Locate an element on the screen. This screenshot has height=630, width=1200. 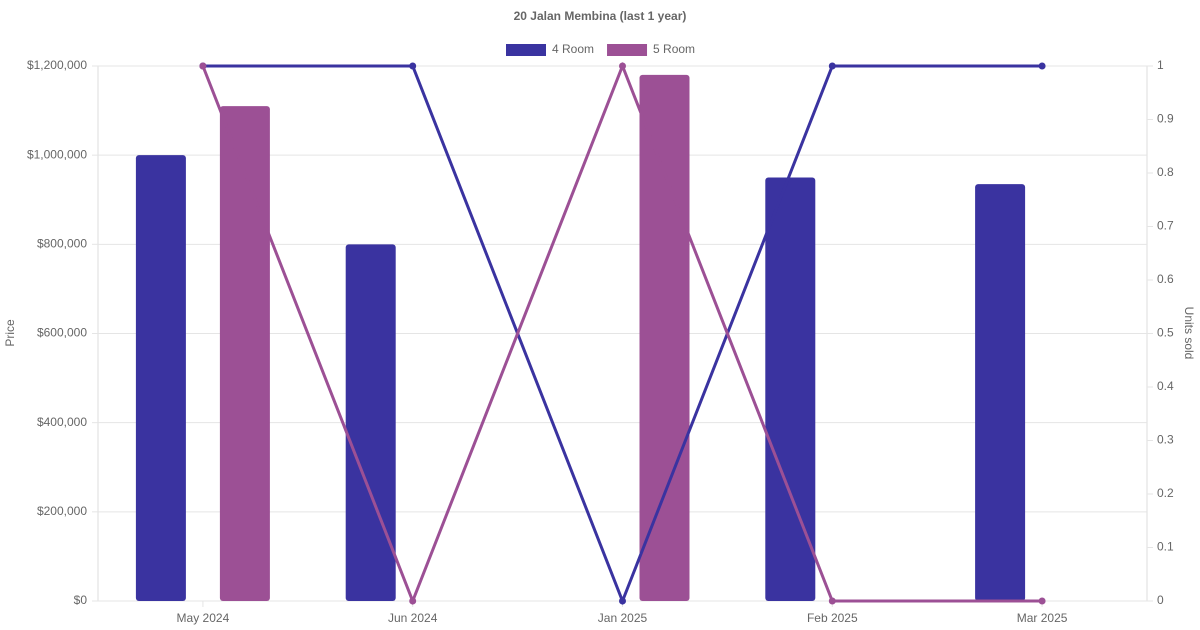
y-axis-title: Price is located at coordinates (10, 333).